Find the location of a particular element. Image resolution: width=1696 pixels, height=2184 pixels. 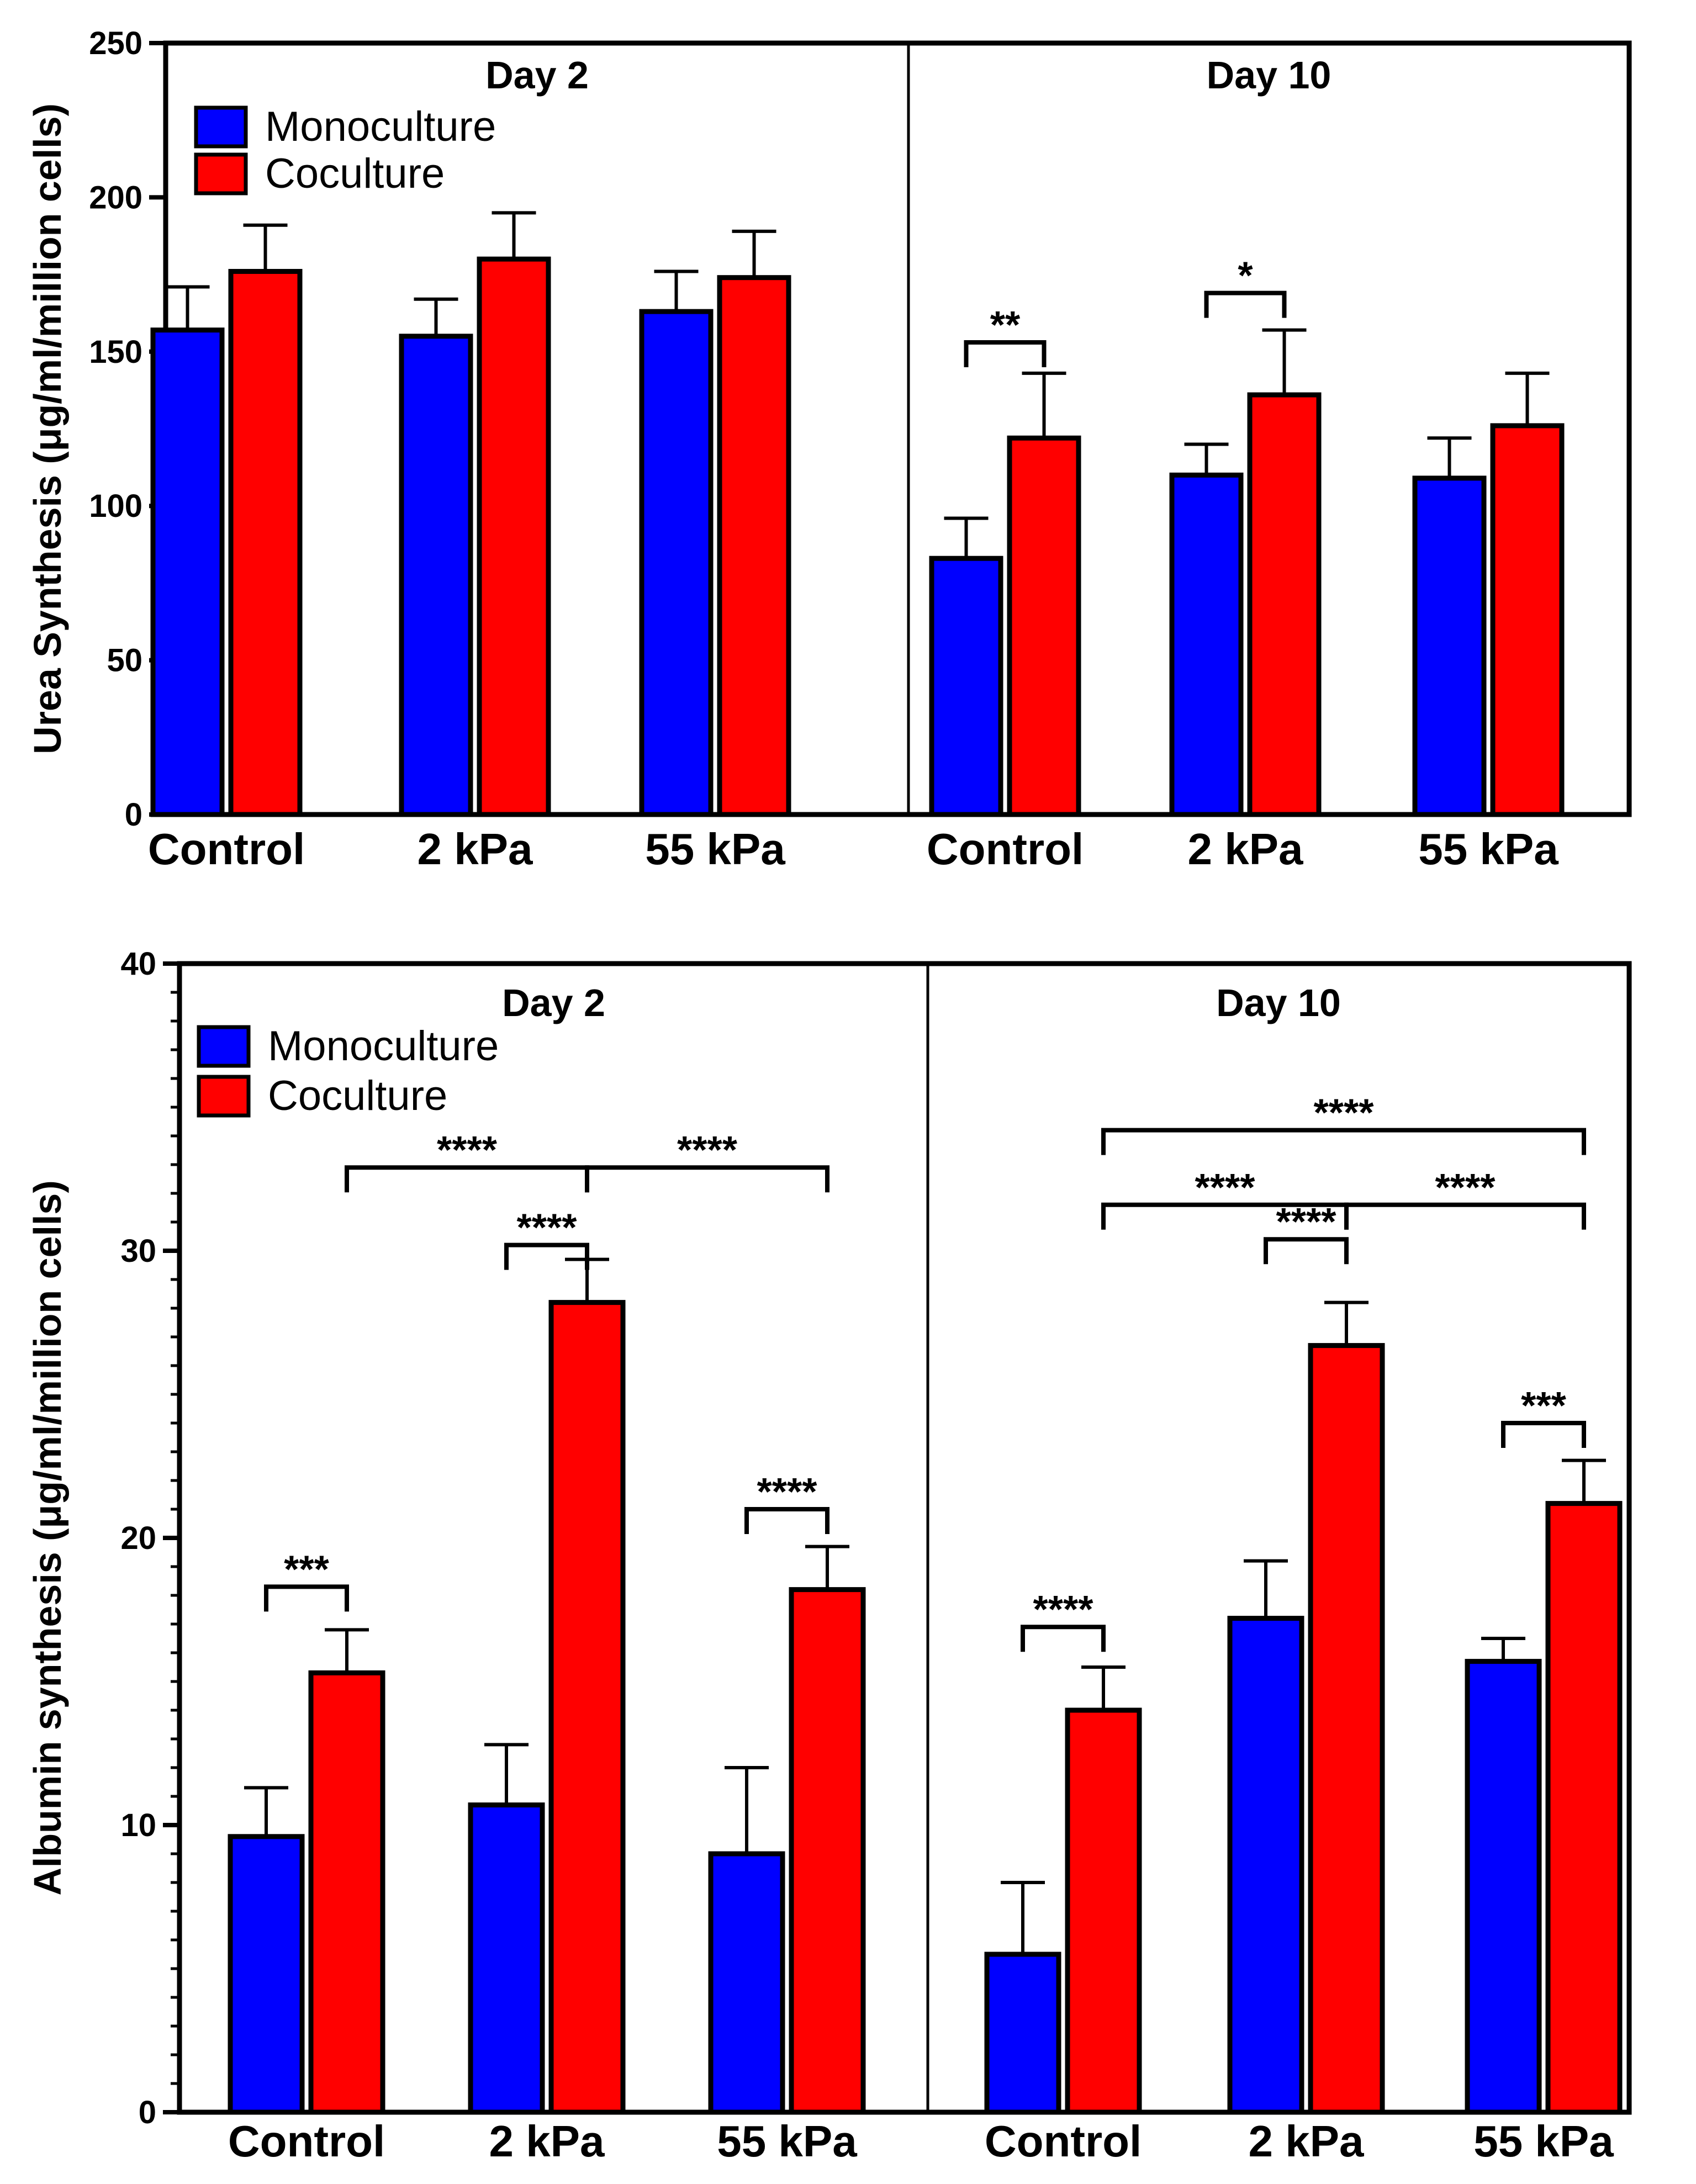

y-tick-label: 10 is located at coordinates (138, 1825).